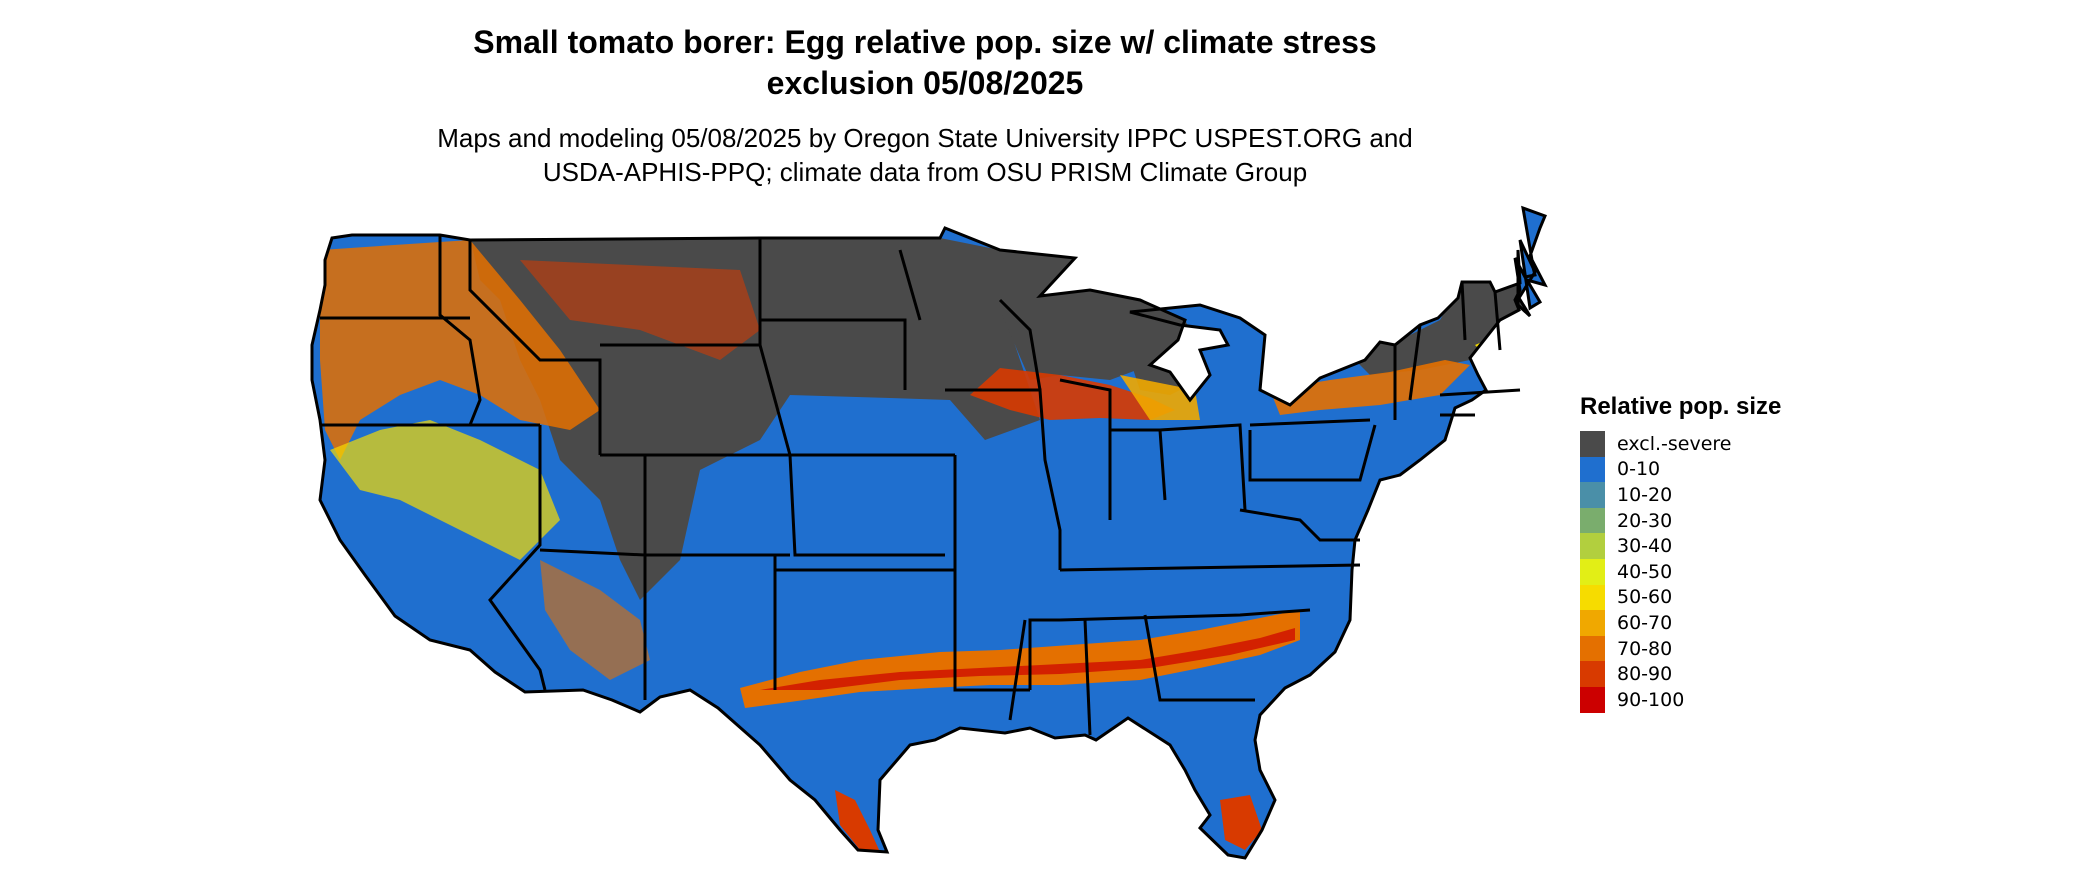  I want to click on legend-label: 80-90, so click(1645, 674).